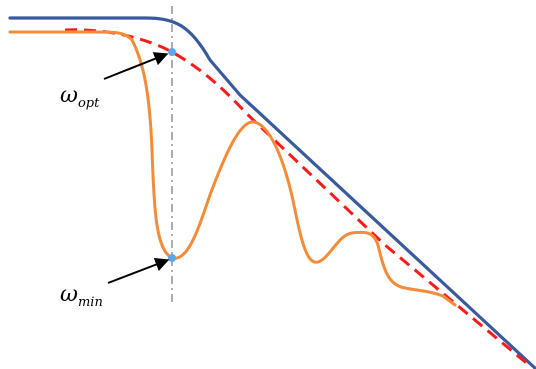 The width and height of the screenshot is (536, 369). I want to click on omega-opt-point, so click(172, 52).